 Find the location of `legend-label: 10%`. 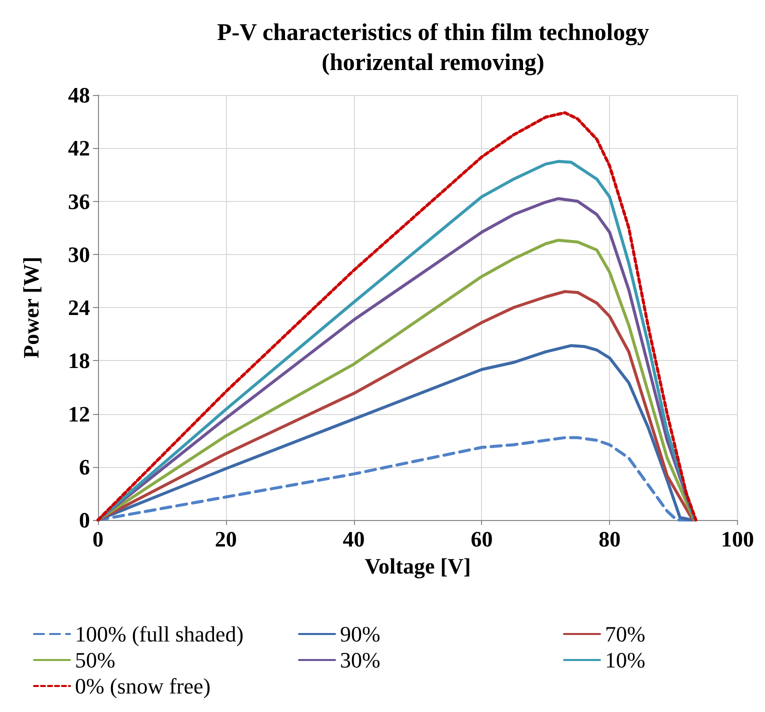

legend-label: 10% is located at coordinates (625, 660).